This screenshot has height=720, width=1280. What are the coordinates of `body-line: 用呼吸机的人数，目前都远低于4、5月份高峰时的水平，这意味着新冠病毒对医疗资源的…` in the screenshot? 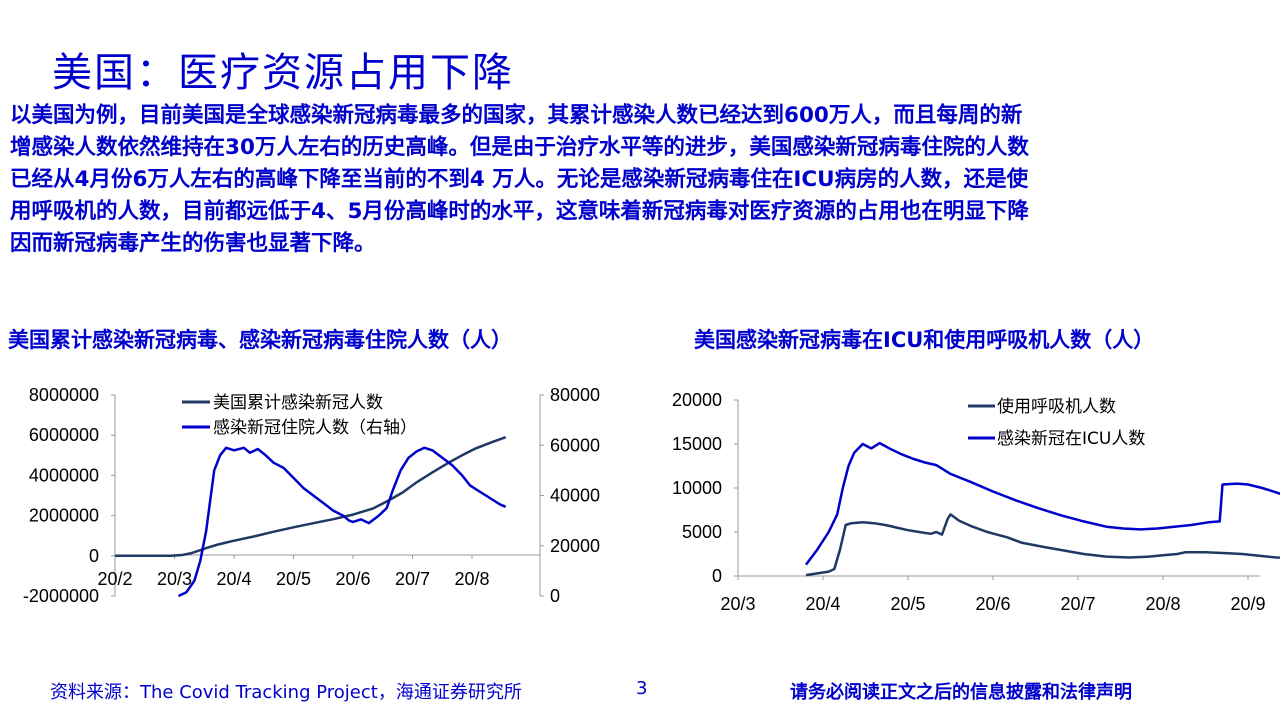 It's located at (519, 211).